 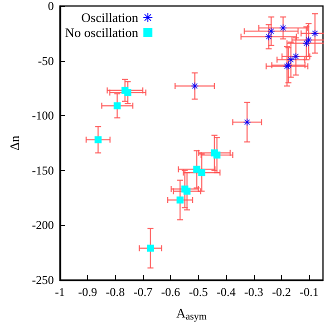 I want to click on x-tick-label: -0.2, so click(x=281, y=292).